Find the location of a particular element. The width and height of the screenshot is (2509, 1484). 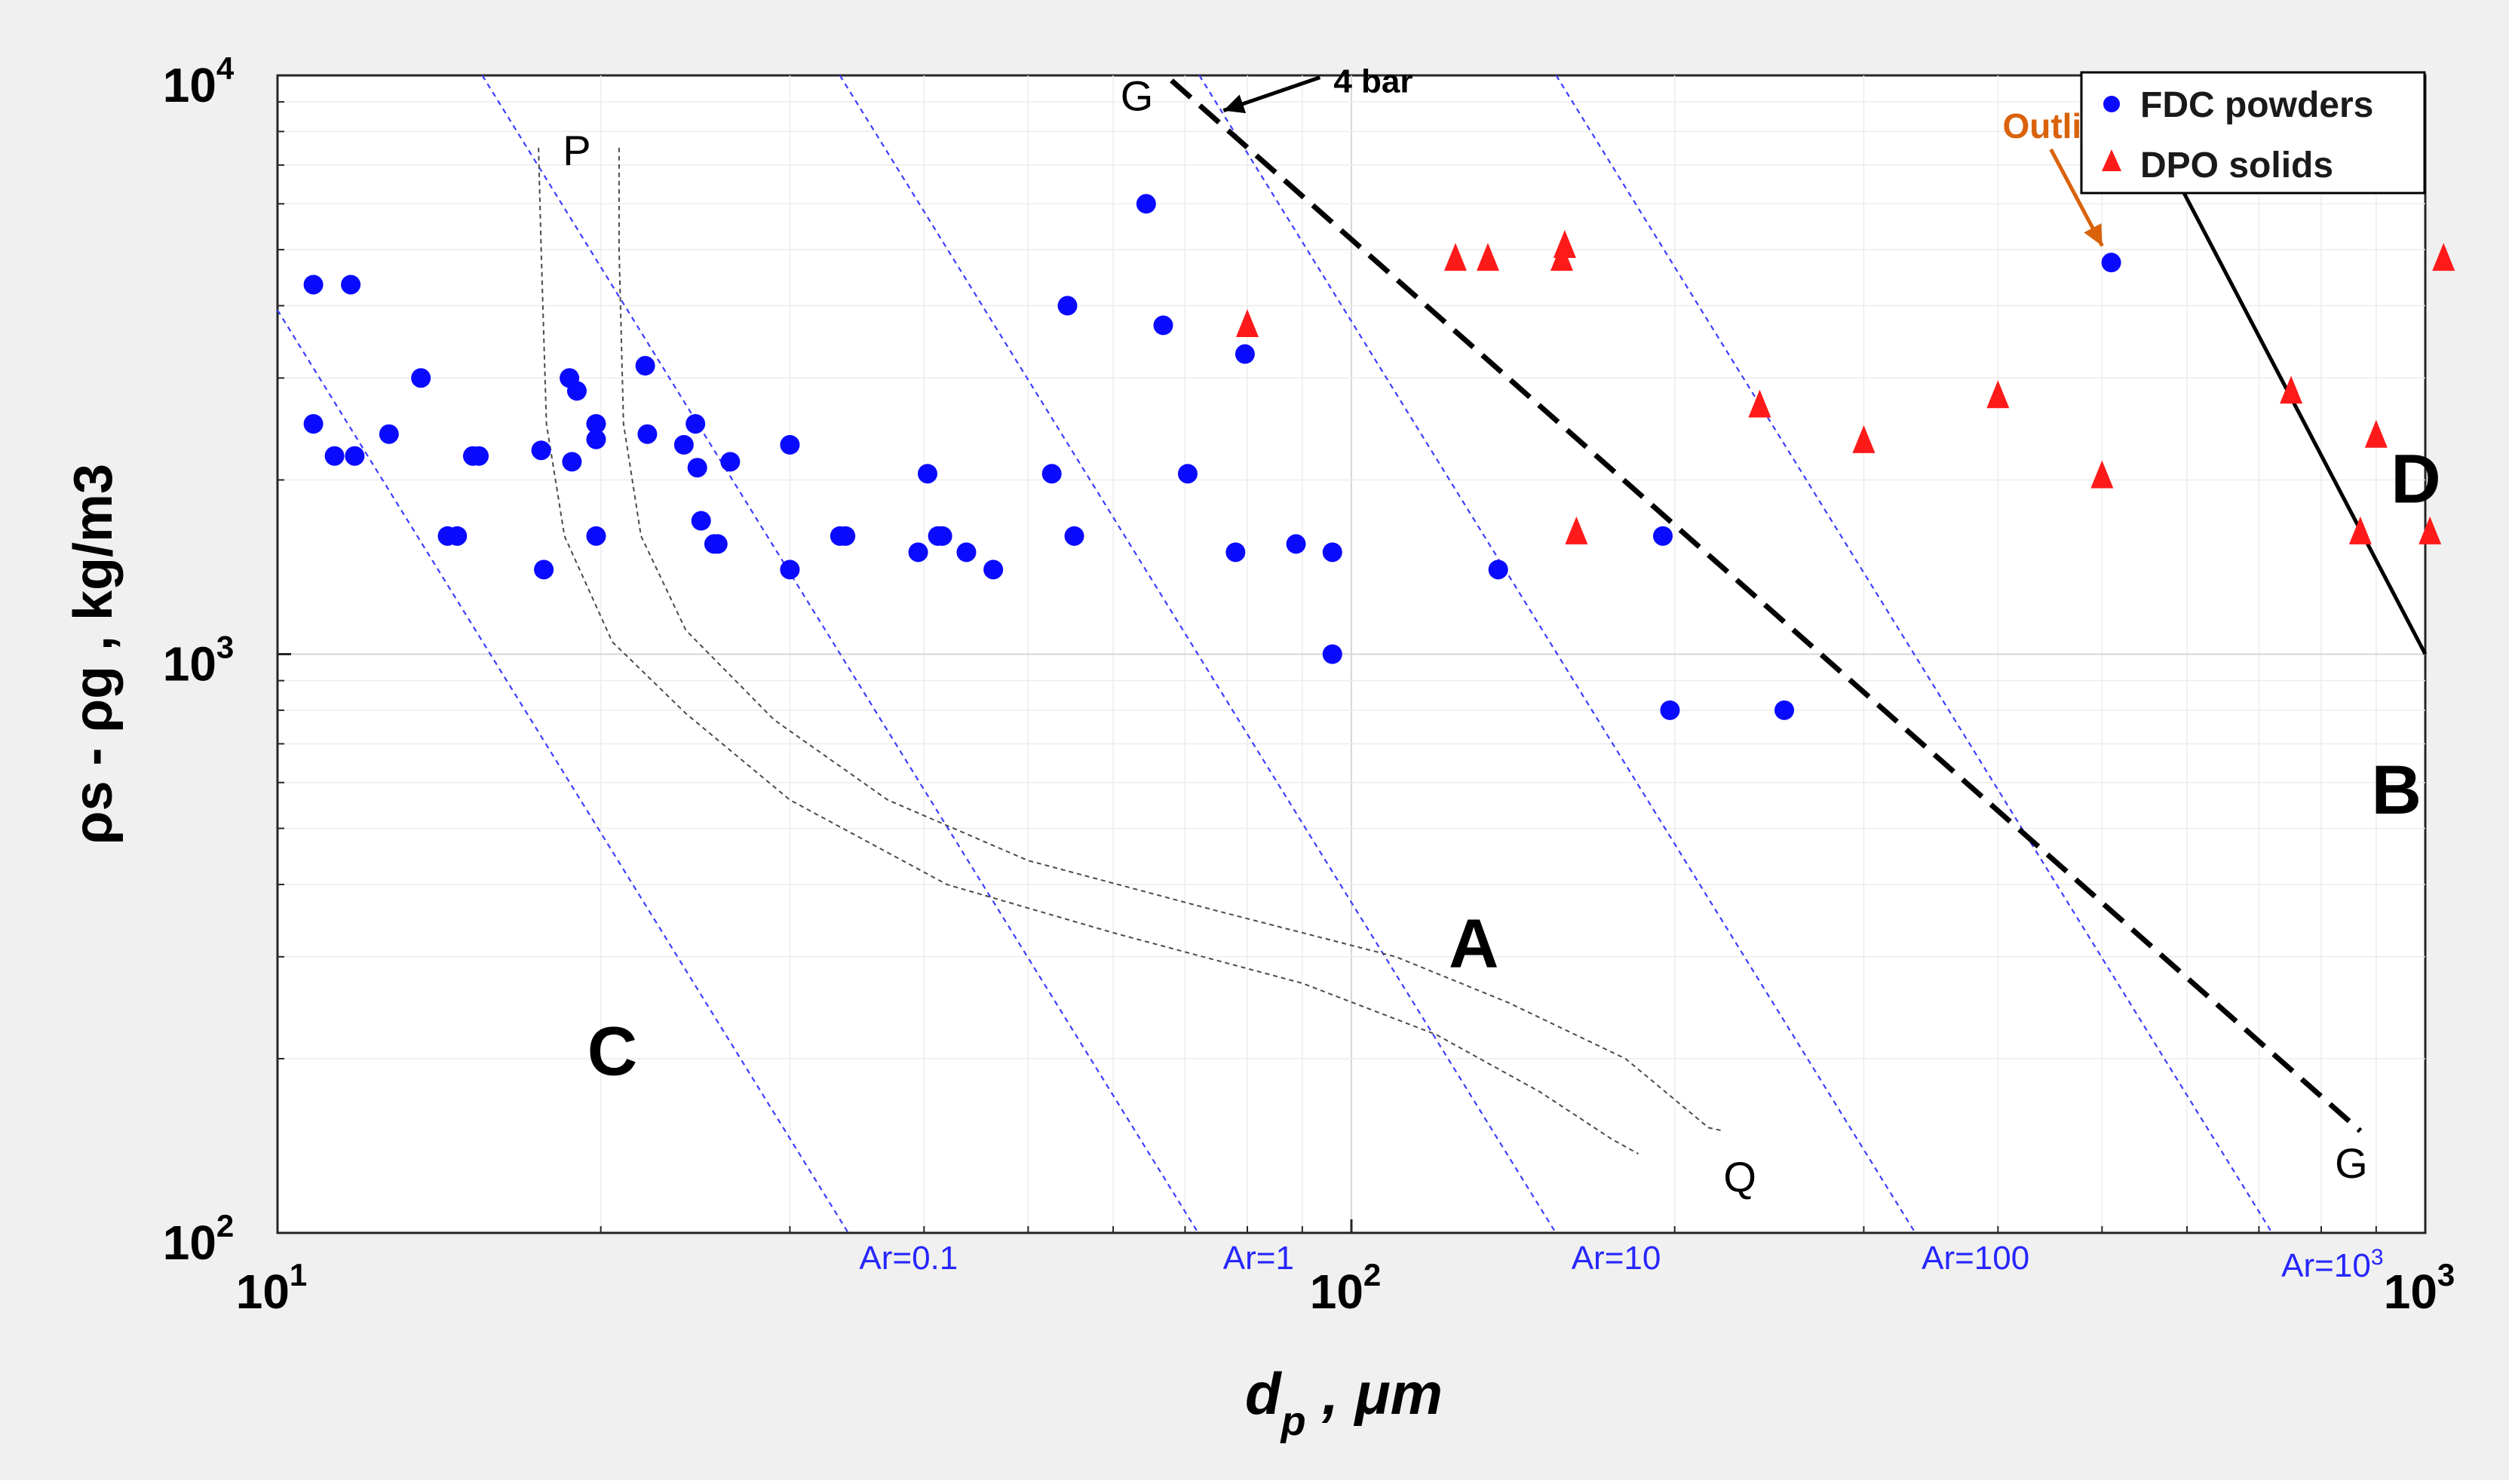

region-label-b: B is located at coordinates (2397, 790).